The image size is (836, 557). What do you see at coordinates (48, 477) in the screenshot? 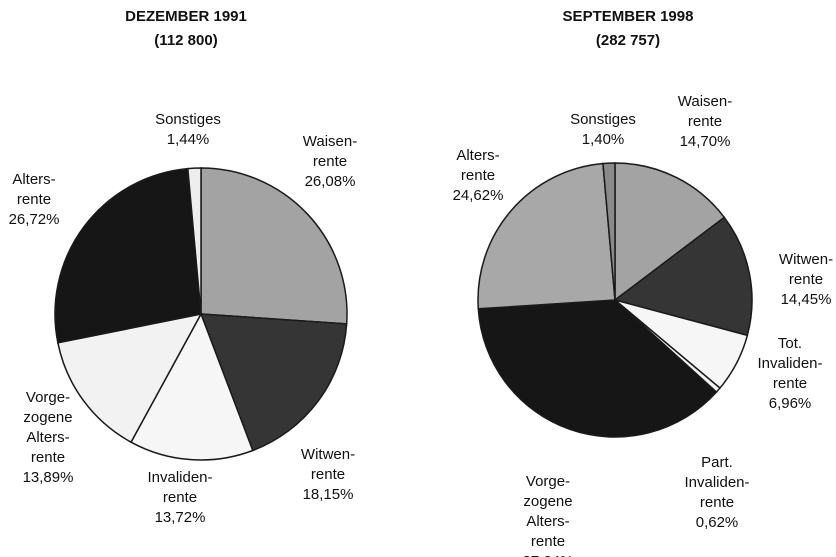
I see `slice-value-label: 13,89%` at bounding box center [48, 477].